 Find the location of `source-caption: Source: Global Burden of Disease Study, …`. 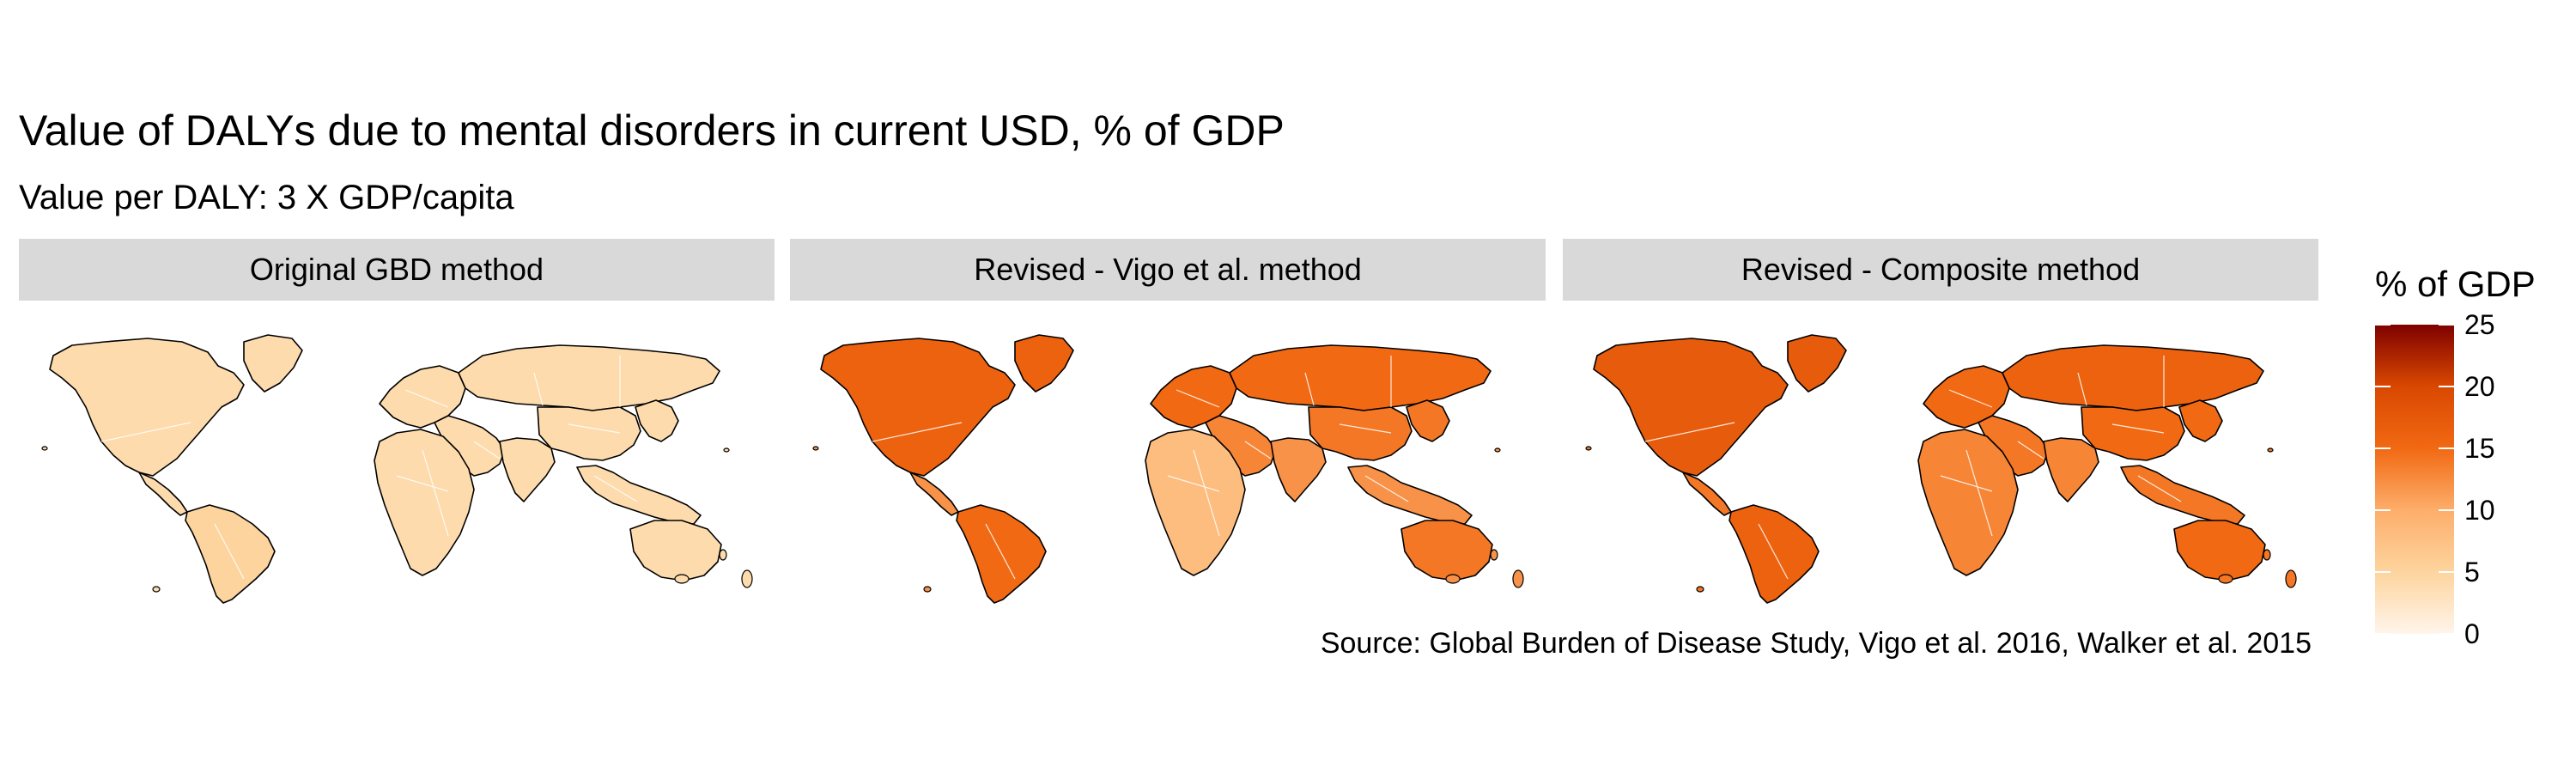

source-caption: Source: Global Burden of Disease Study, … is located at coordinates (1816, 643).